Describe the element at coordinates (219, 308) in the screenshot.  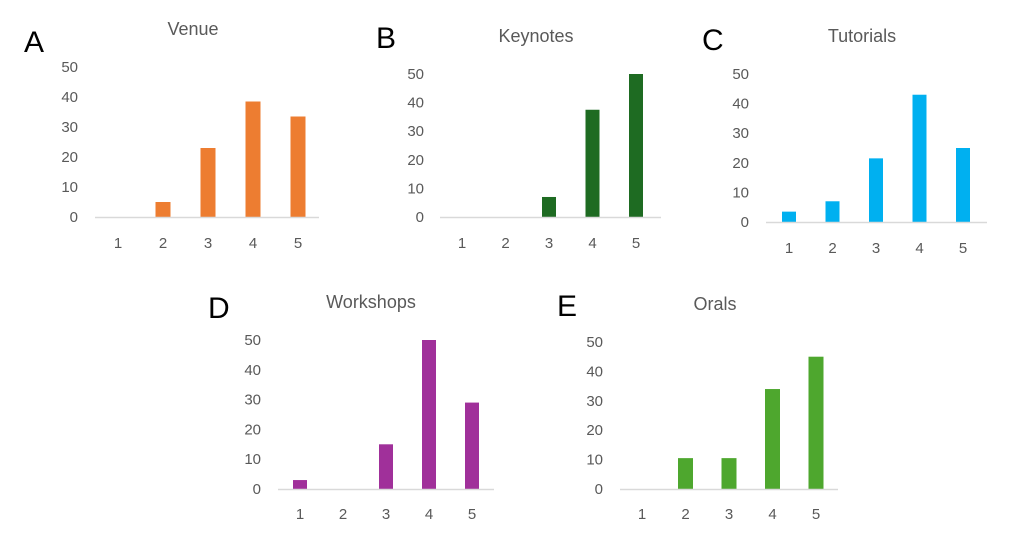
I see `panel-letter-d: D` at that location.